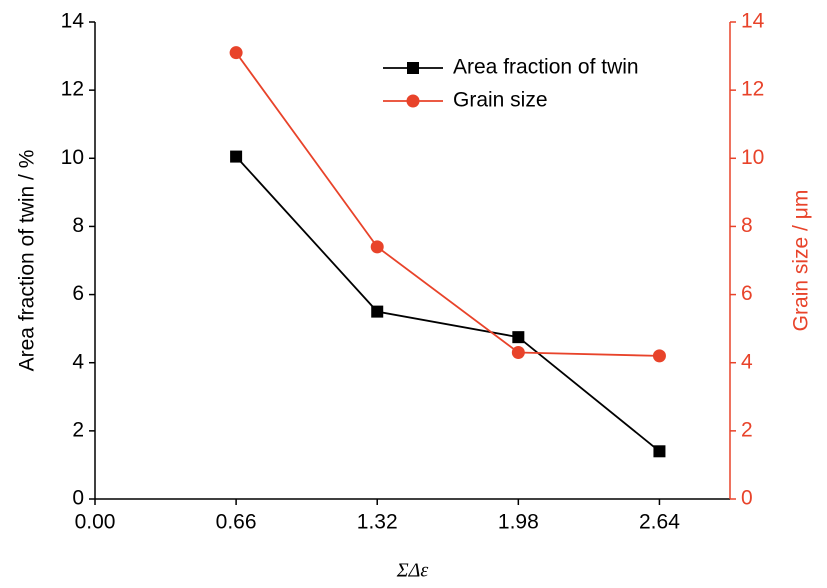  Describe the element at coordinates (412, 571) in the screenshot. I see `x-axis-label: ΣΔε` at that location.